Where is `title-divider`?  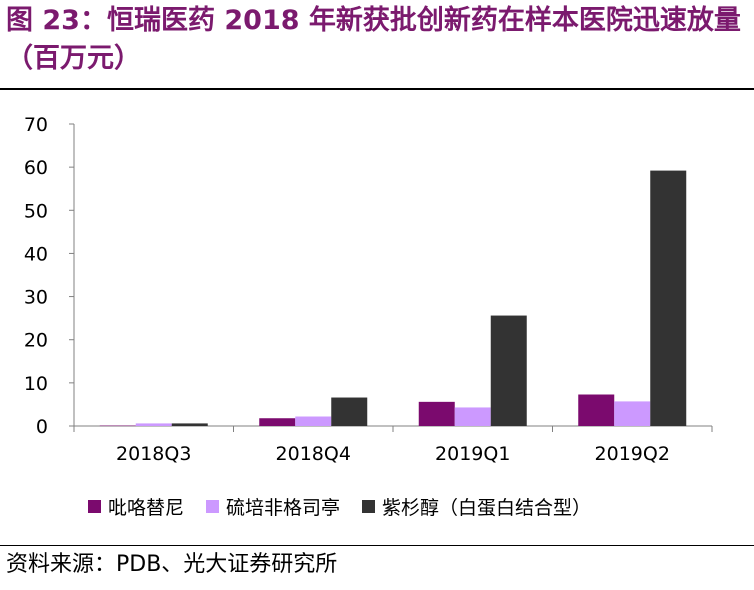 title-divider is located at coordinates (377, 89).